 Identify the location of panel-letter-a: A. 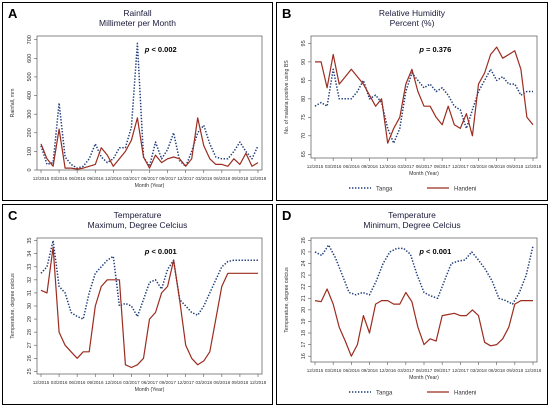
(13, 13).